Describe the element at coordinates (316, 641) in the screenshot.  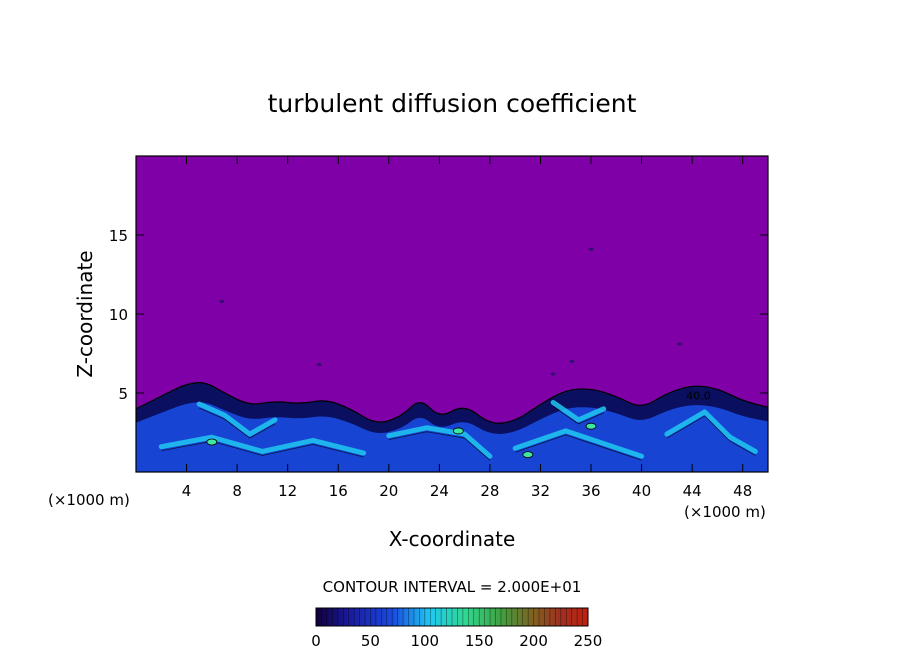
I see `colorbar-tick-label: 0` at that location.